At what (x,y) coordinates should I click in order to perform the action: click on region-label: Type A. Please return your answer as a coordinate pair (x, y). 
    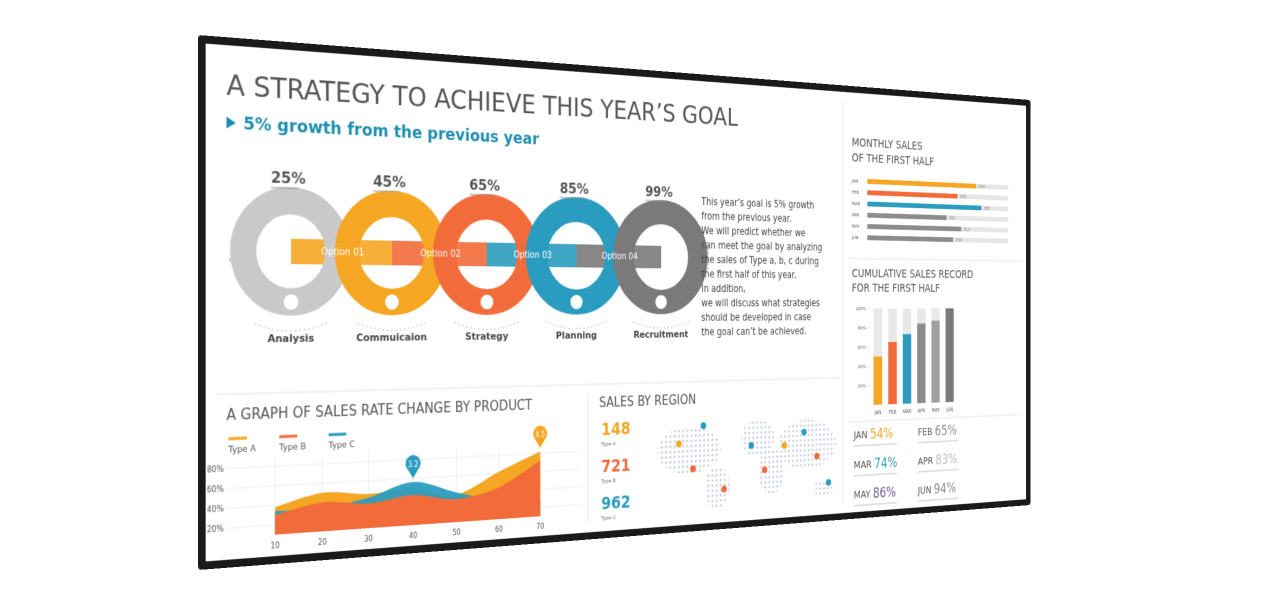
    Looking at the image, I should click on (608, 444).